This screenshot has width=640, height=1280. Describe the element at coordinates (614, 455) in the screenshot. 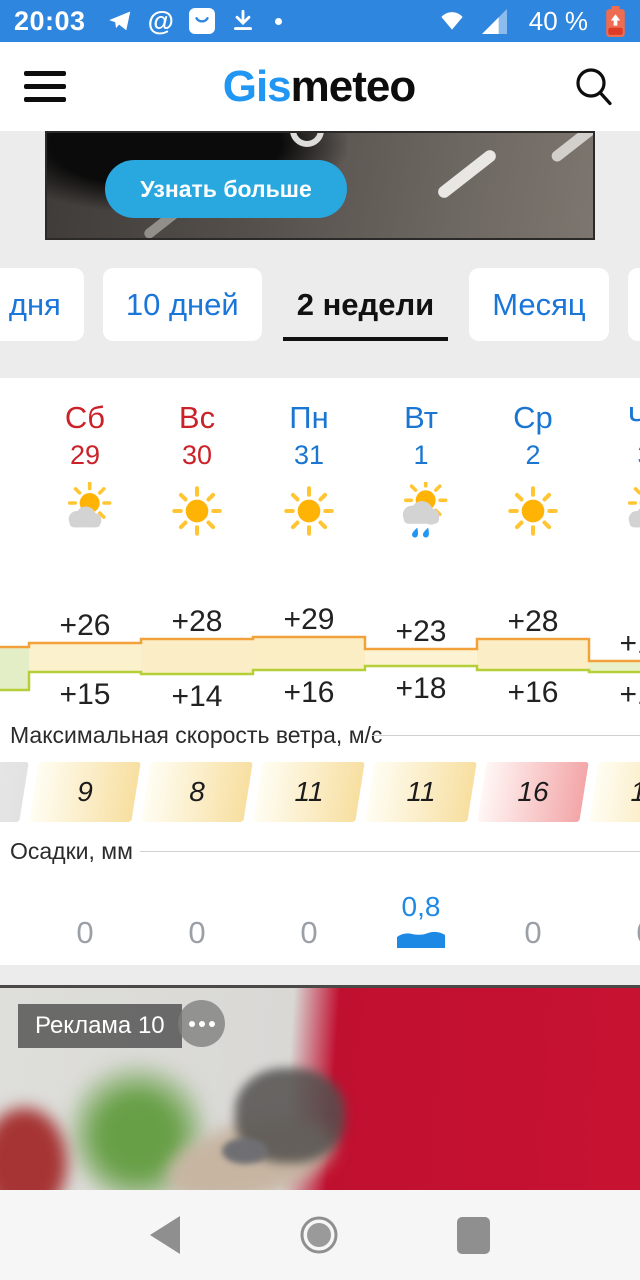

I see `day-date: 3` at that location.